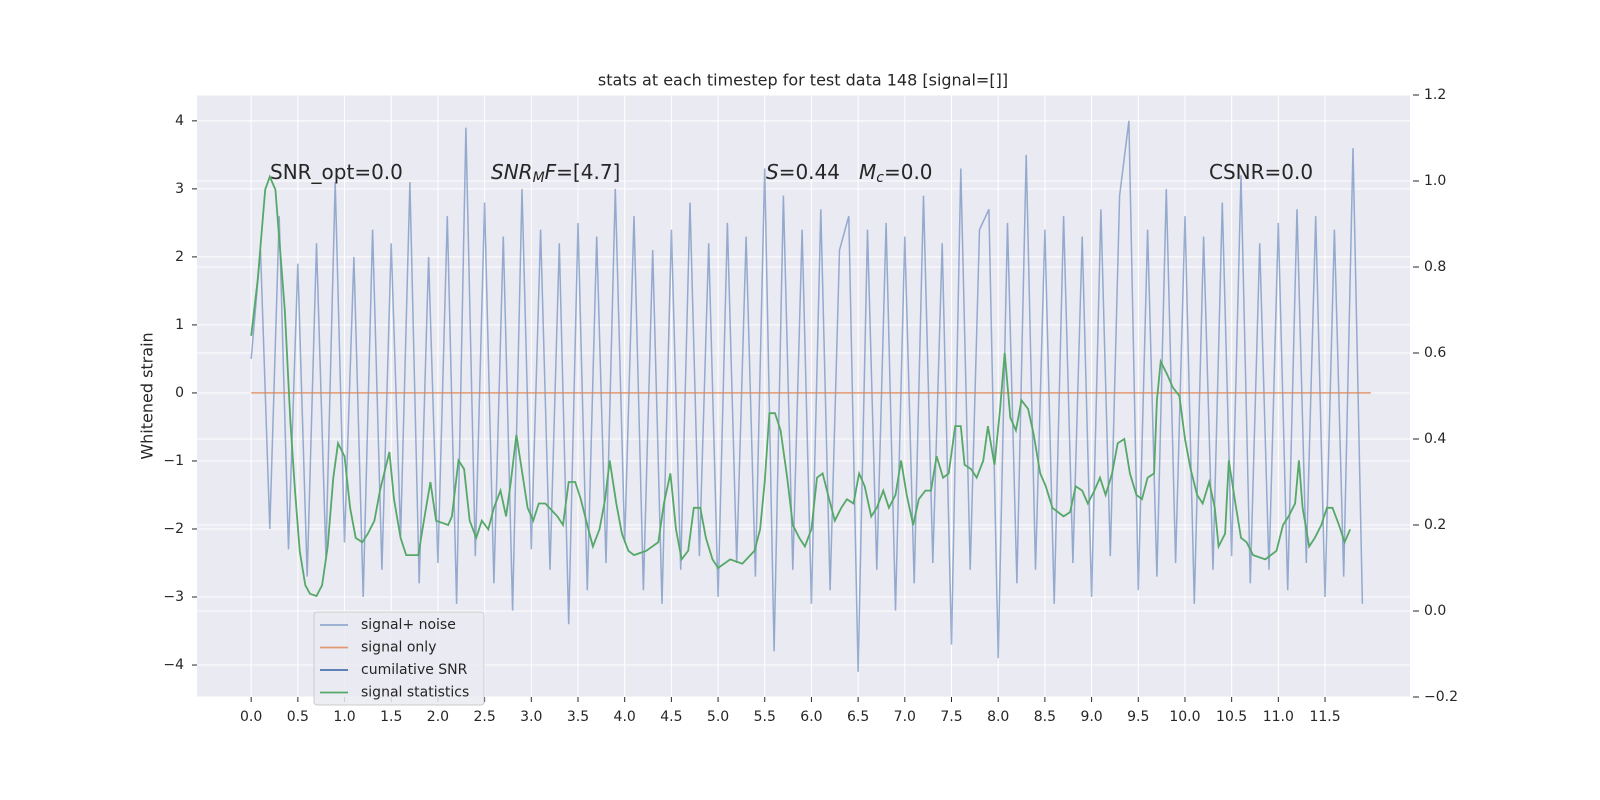 This screenshot has height=800, width=1600. I want to click on legend-box, so click(399, 658).